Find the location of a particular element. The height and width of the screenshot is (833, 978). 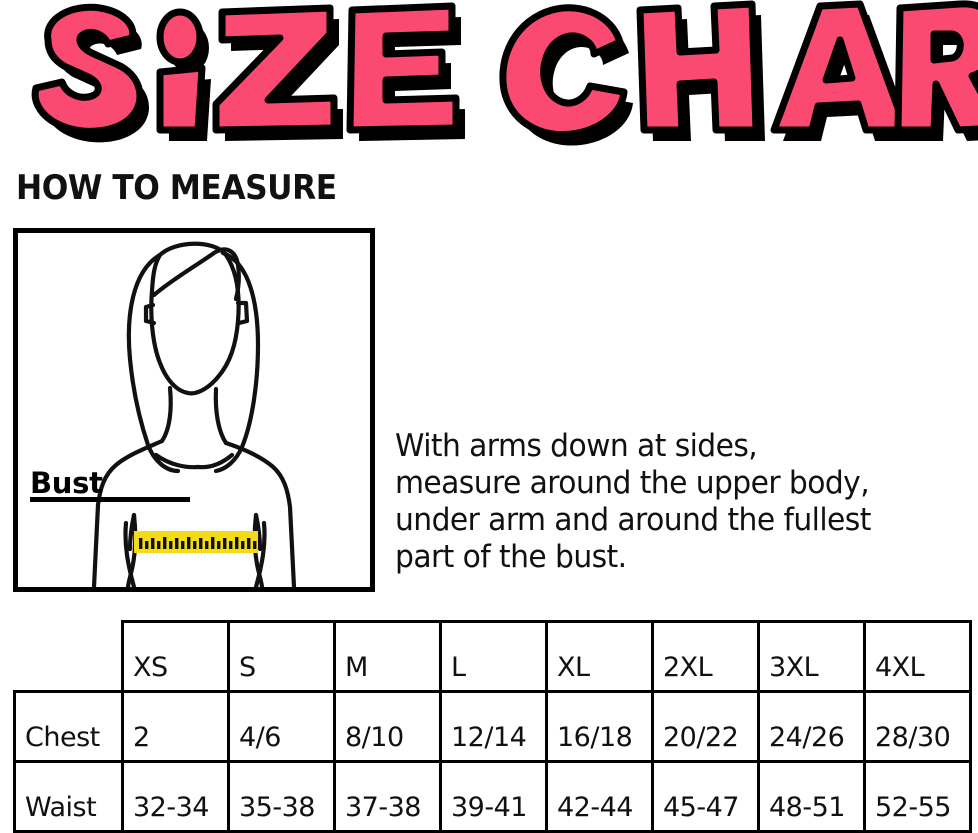

cell-waist-4xl: 52-55 is located at coordinates (917, 796).